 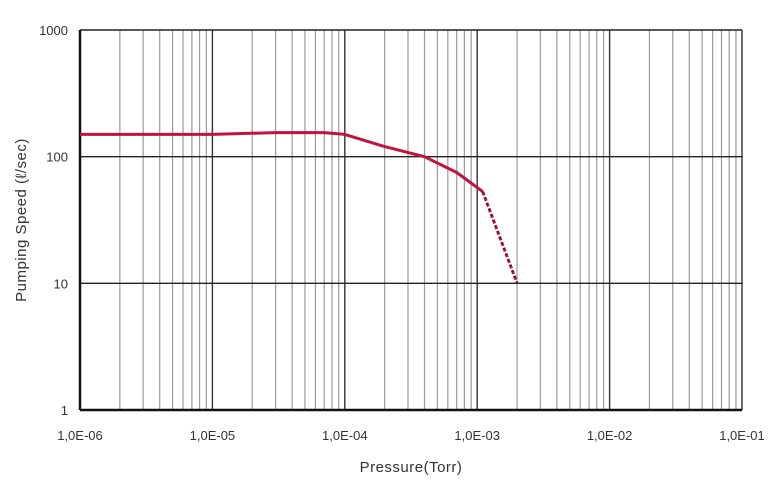 I want to click on x-tick-label: 1,0E-06, so click(x=80, y=435).